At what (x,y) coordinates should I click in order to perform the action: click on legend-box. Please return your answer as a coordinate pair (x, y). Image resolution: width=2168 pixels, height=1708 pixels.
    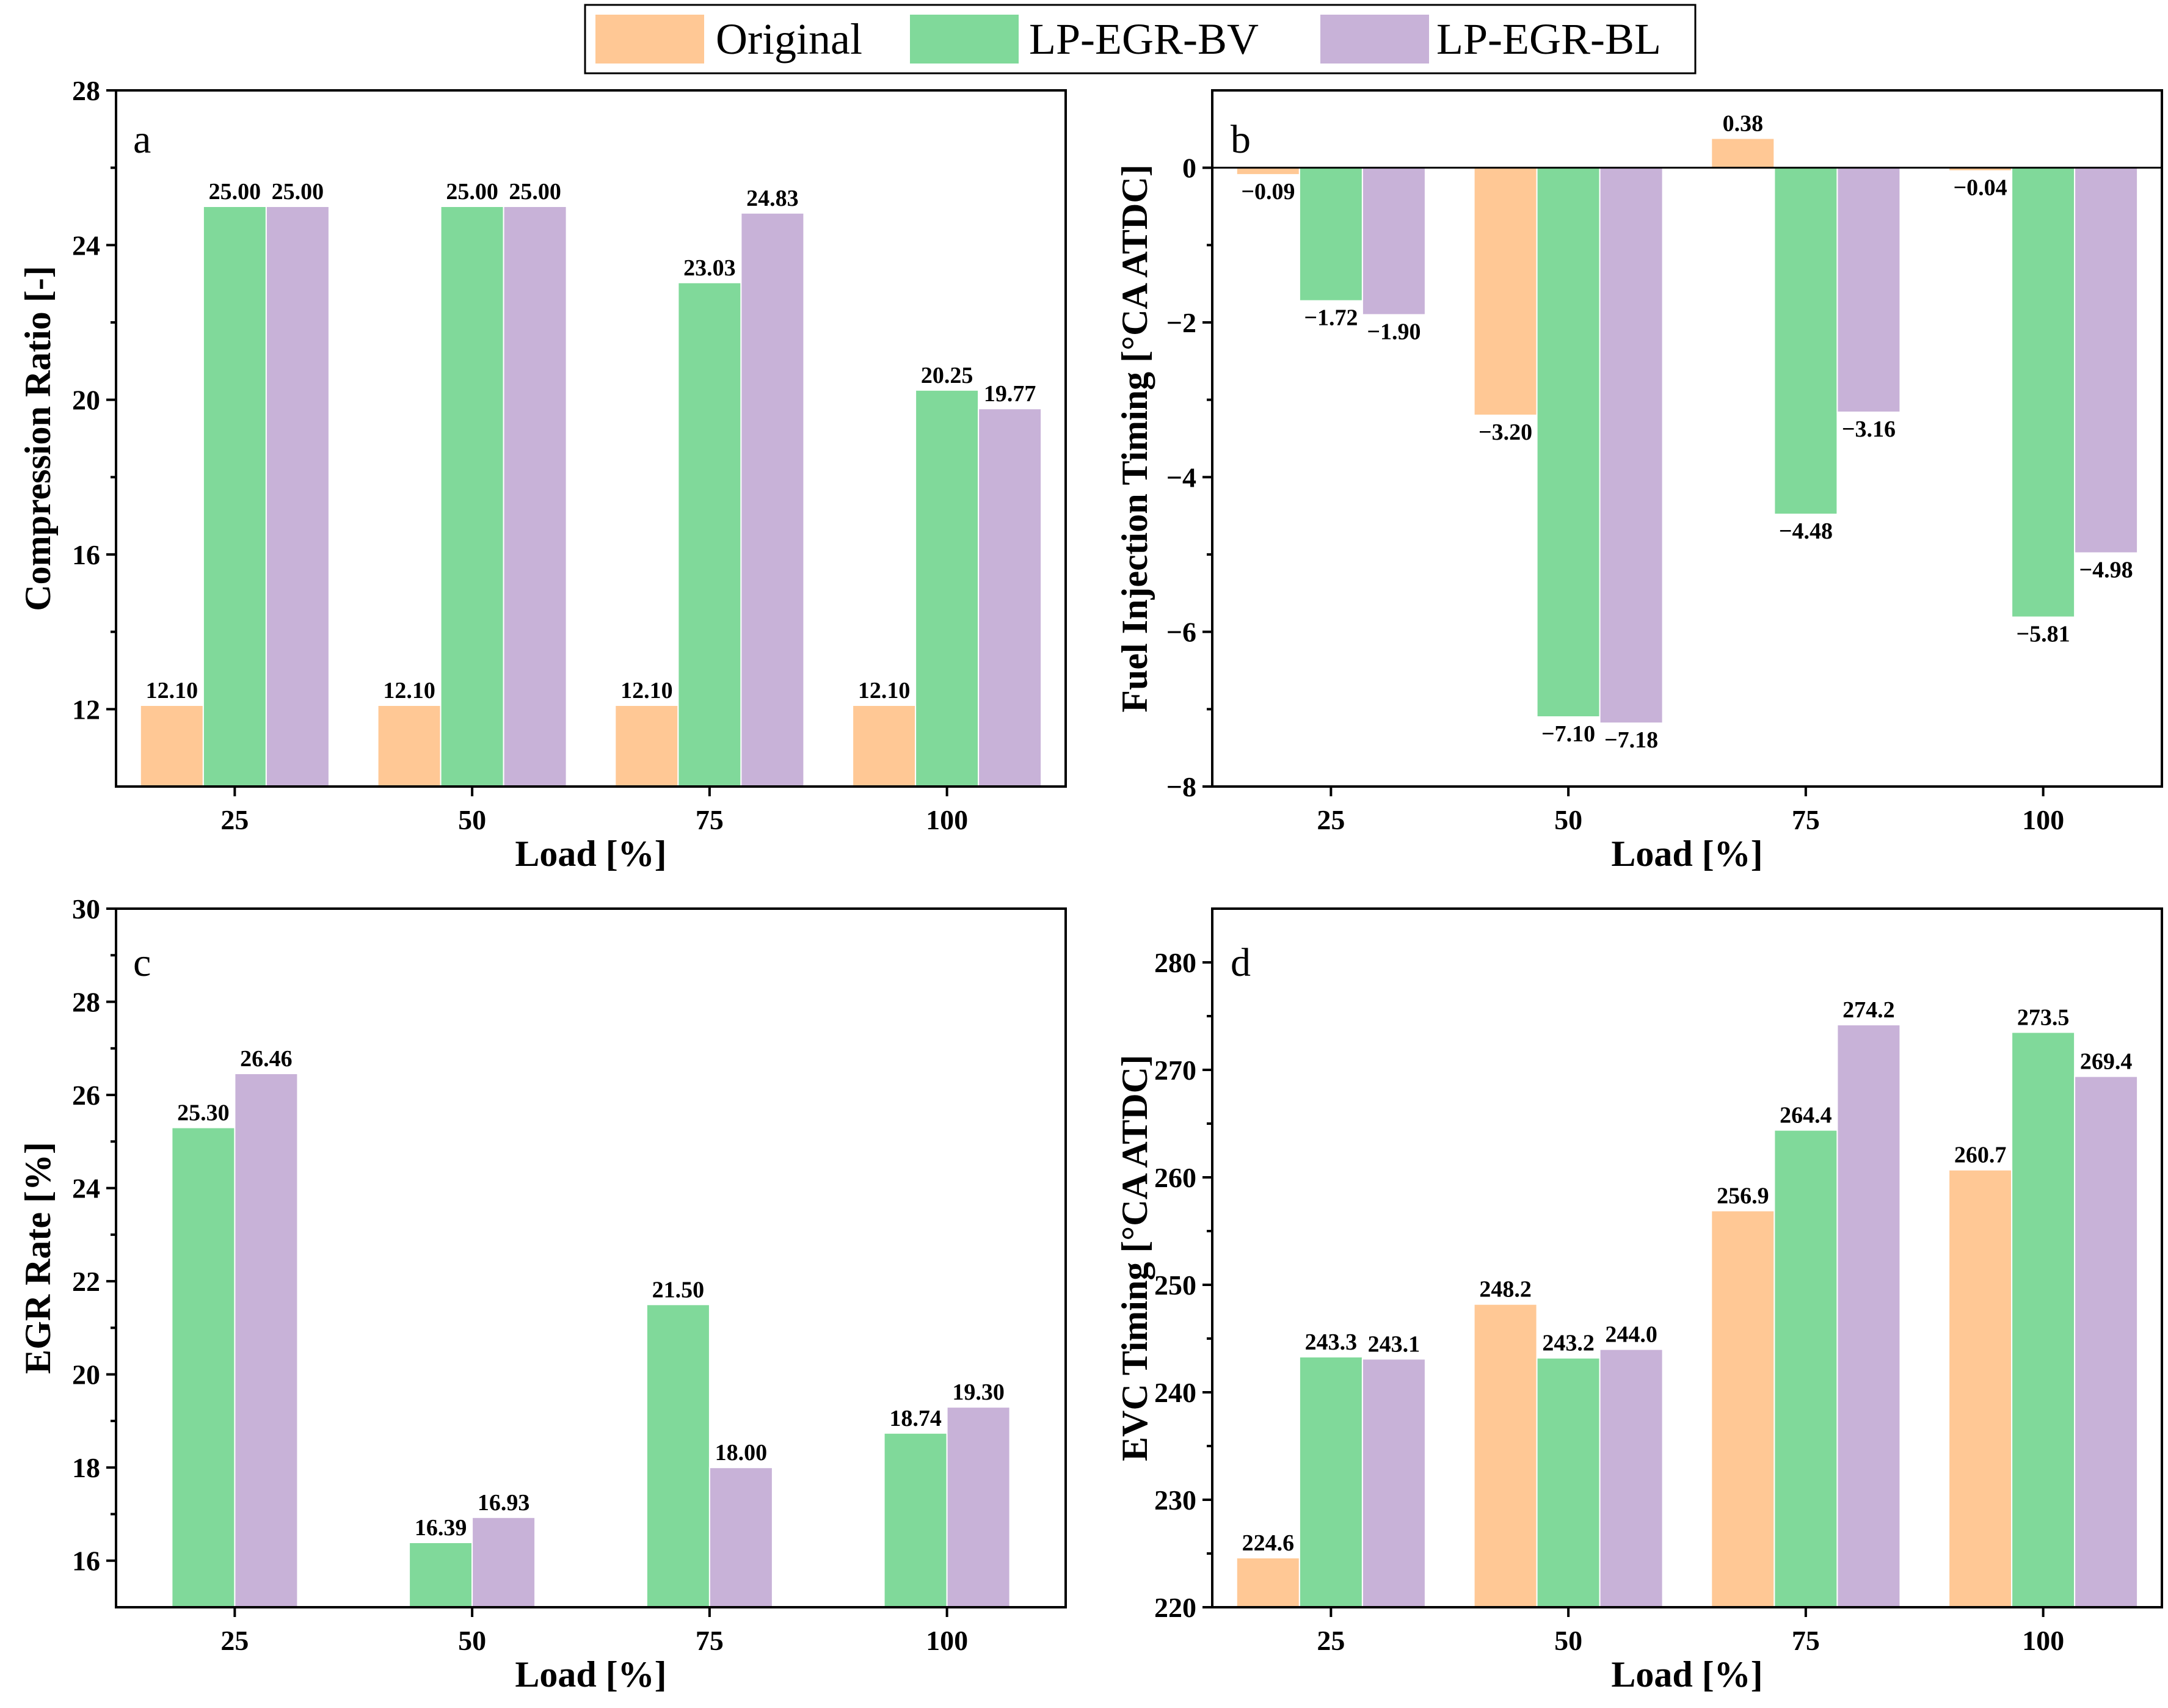
    Looking at the image, I should click on (1140, 39).